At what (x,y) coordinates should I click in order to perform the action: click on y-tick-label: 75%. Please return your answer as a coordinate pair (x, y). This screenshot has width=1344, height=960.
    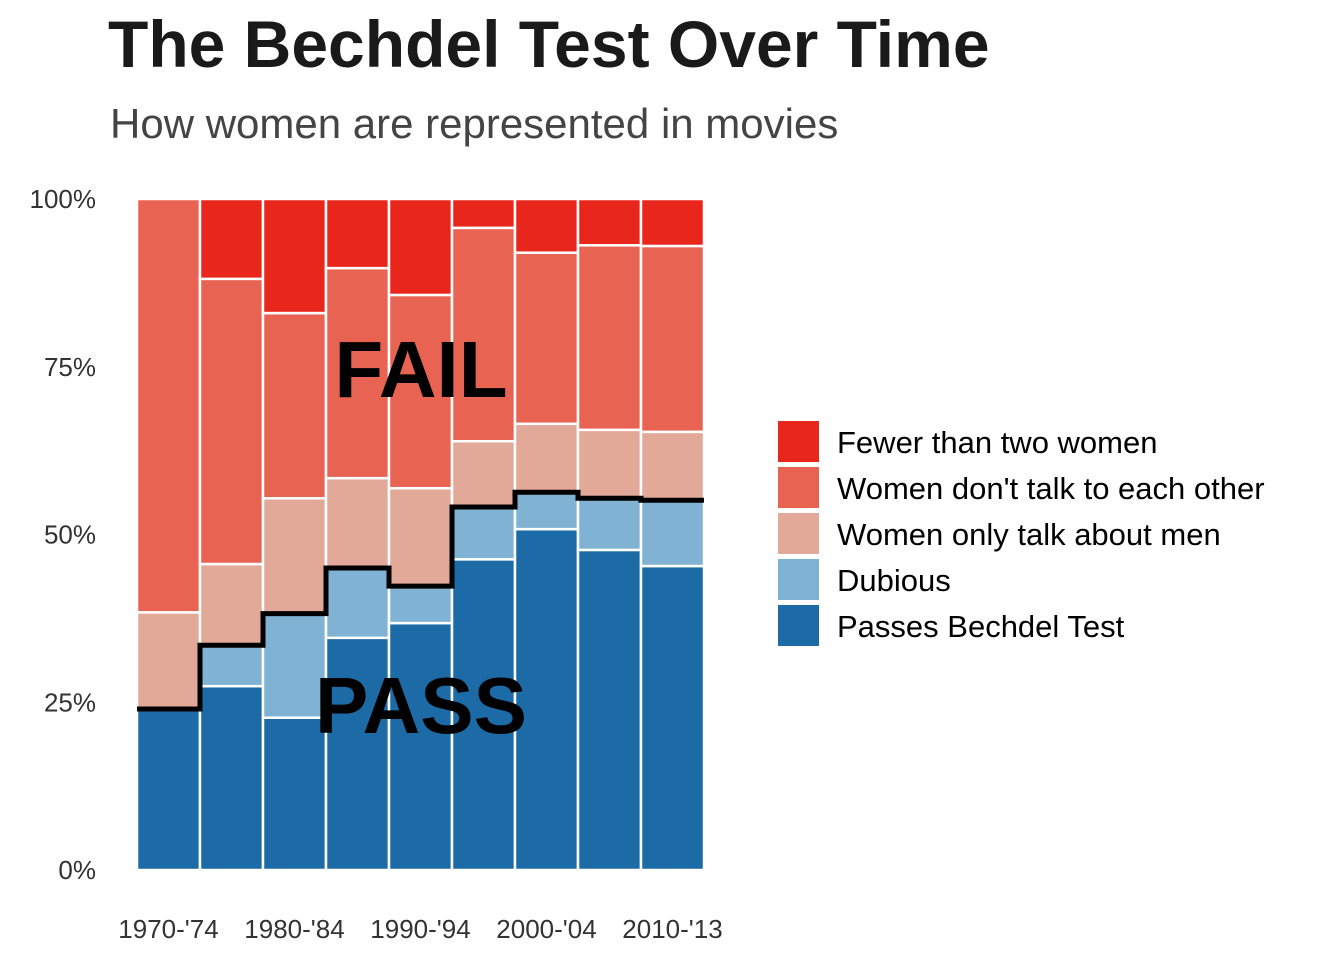
    Looking at the image, I should click on (70, 367).